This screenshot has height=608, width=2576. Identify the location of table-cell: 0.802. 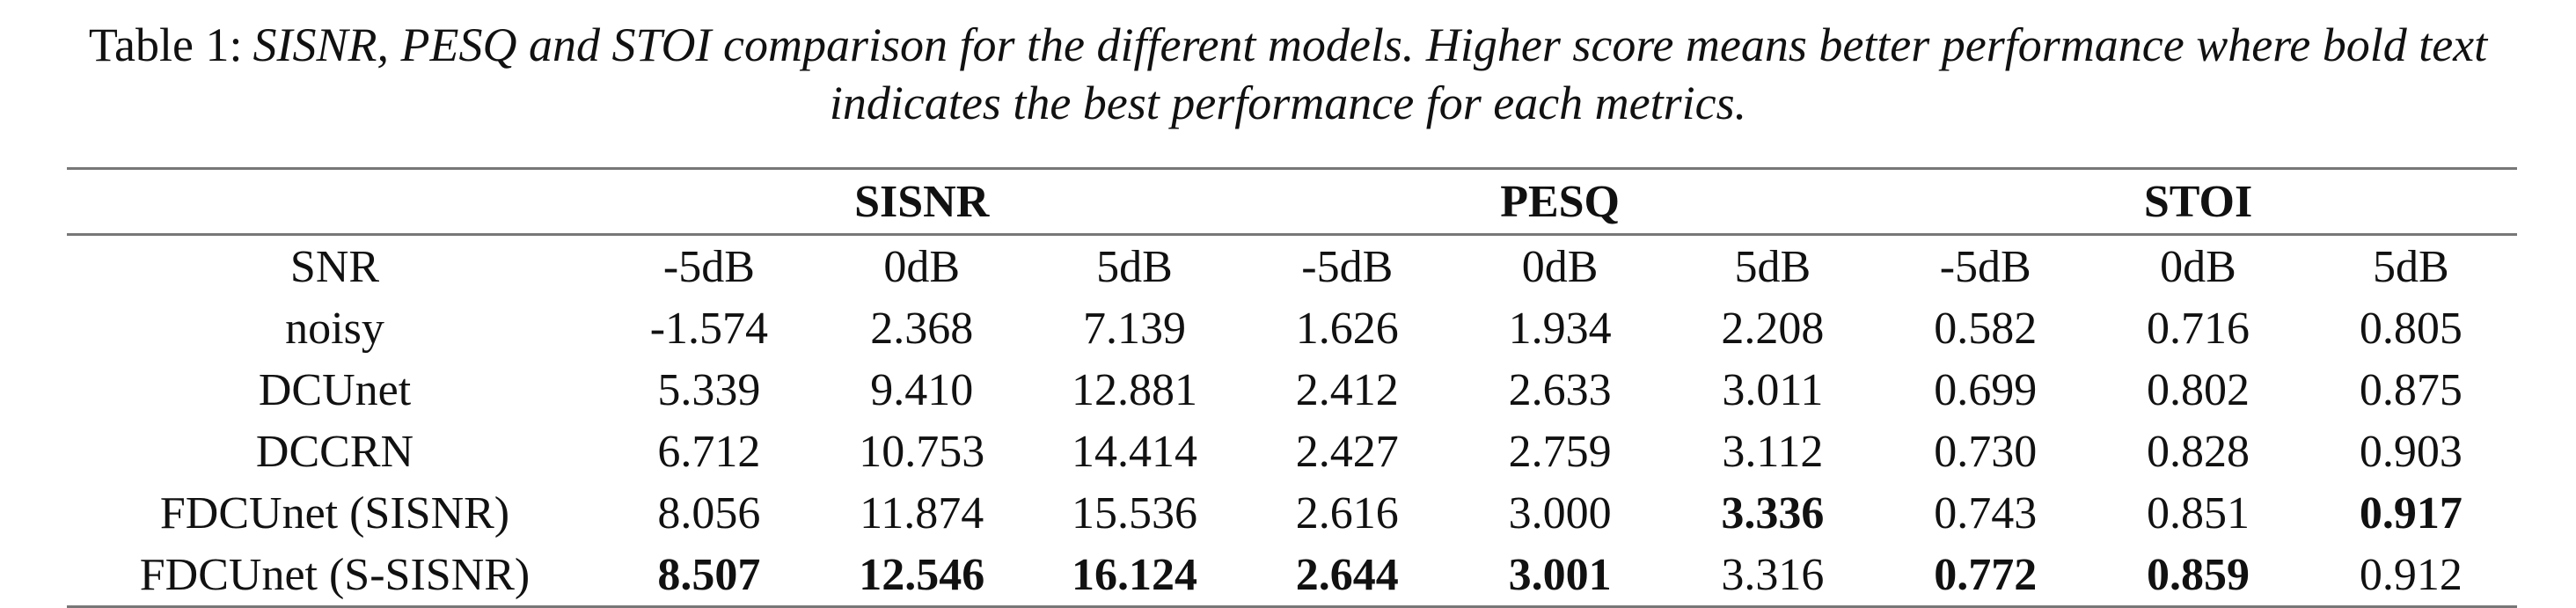
(2198, 390).